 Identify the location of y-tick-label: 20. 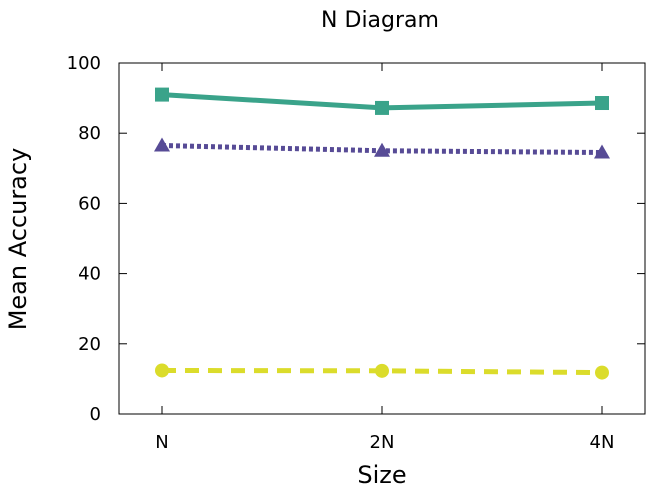
(89, 344).